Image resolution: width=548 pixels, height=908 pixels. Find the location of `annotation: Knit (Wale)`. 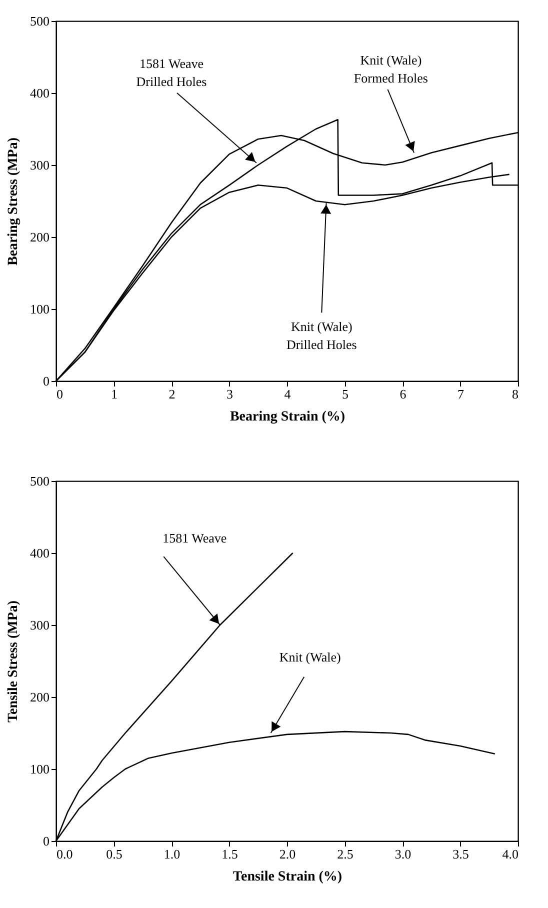

annotation: Knit (Wale) is located at coordinates (310, 656).